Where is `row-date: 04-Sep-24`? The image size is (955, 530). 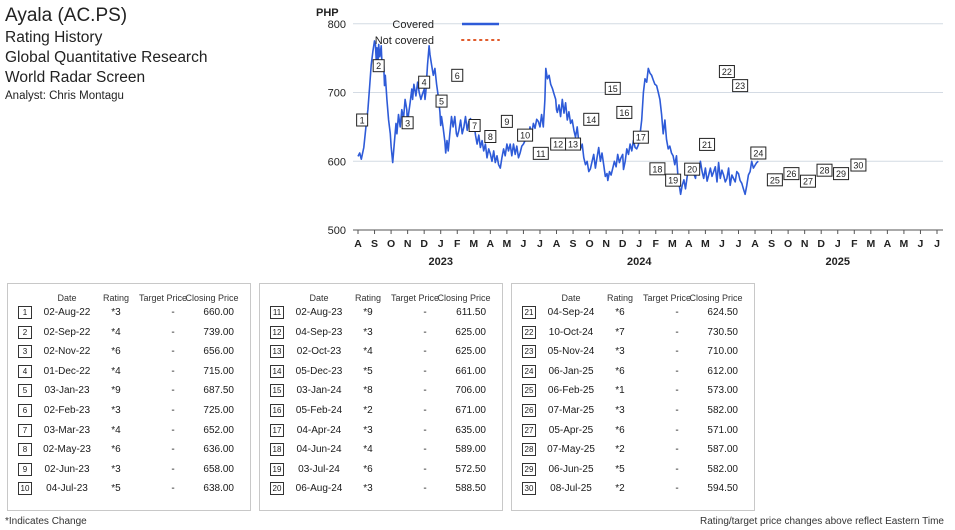
row-date: 04-Sep-24 is located at coordinates (571, 312).